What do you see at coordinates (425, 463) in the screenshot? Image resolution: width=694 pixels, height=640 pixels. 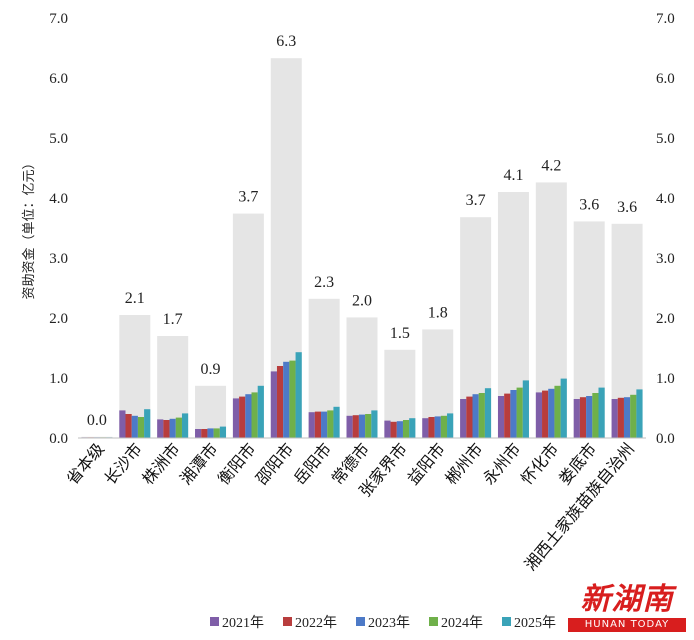 I see `category-label: 益阳市` at bounding box center [425, 463].